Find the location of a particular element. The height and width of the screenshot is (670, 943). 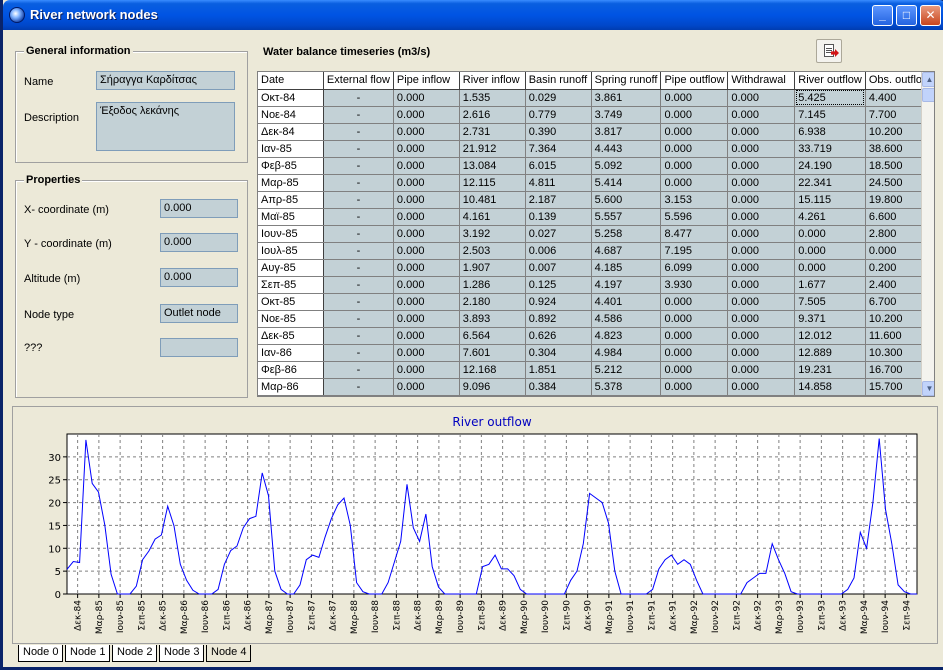

value-cell: 1.286 is located at coordinates (492, 285).